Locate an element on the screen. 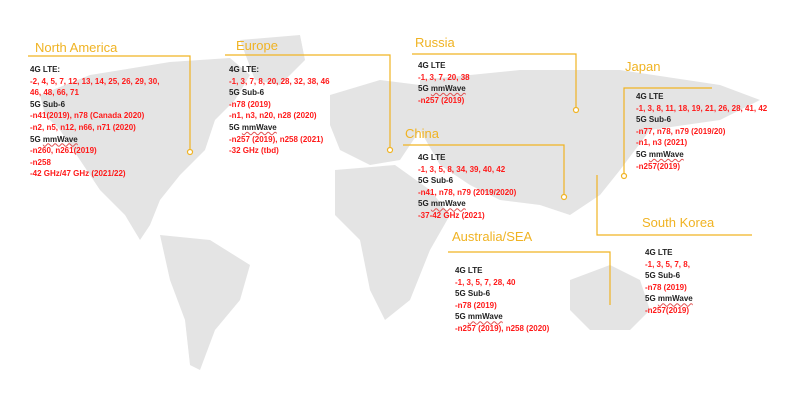 The image size is (805, 404). south-korea-title: South Korea is located at coordinates (678, 222).